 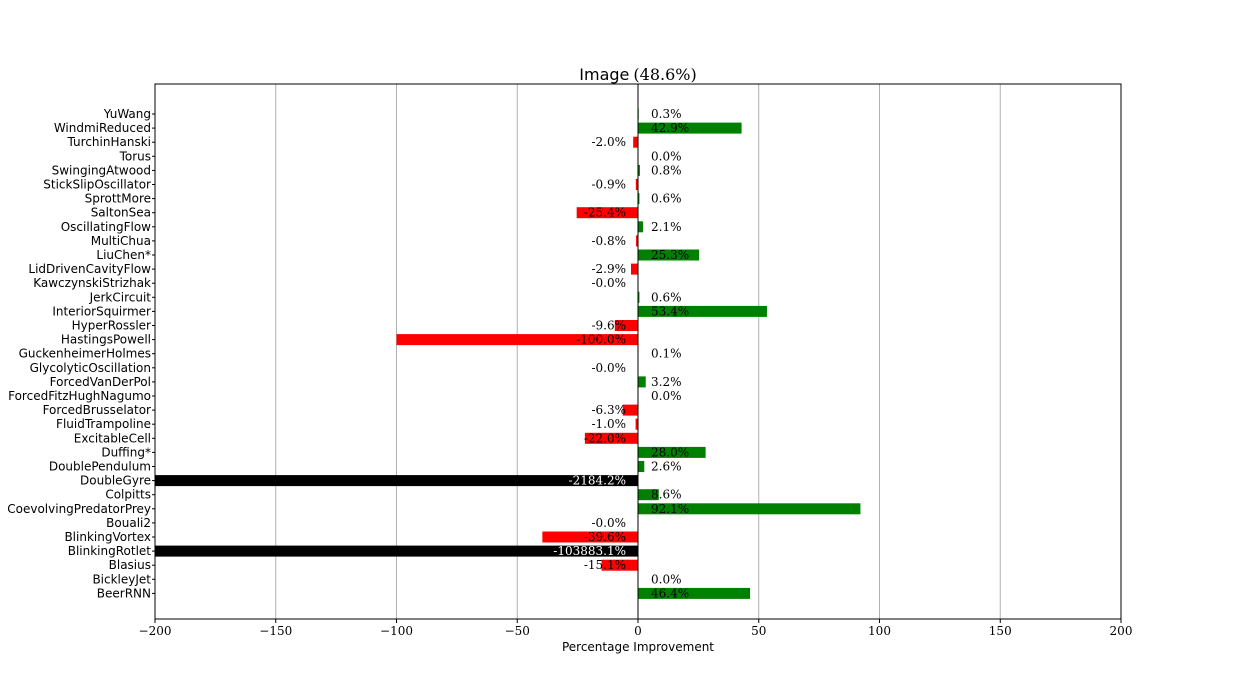 I want to click on category-label: SprottMore, so click(x=118, y=199).